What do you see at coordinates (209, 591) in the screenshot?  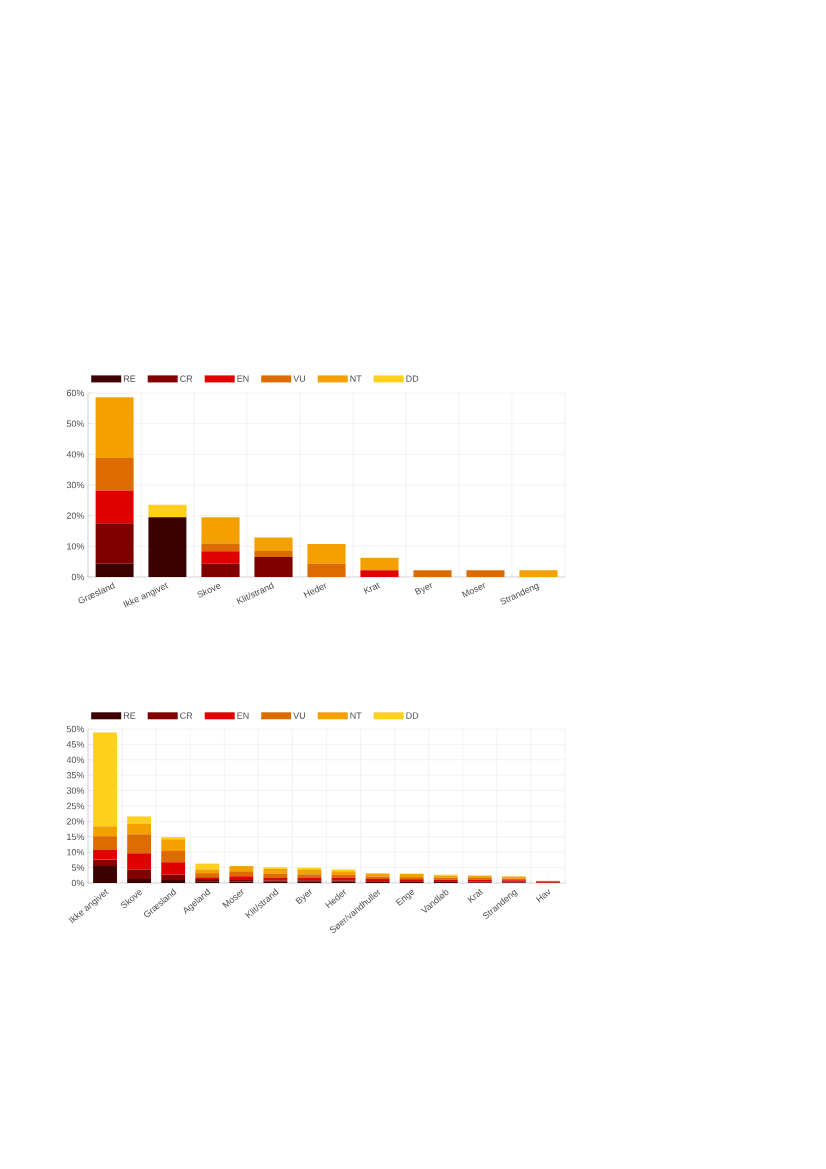 I see `x-tick-label: Skove` at bounding box center [209, 591].